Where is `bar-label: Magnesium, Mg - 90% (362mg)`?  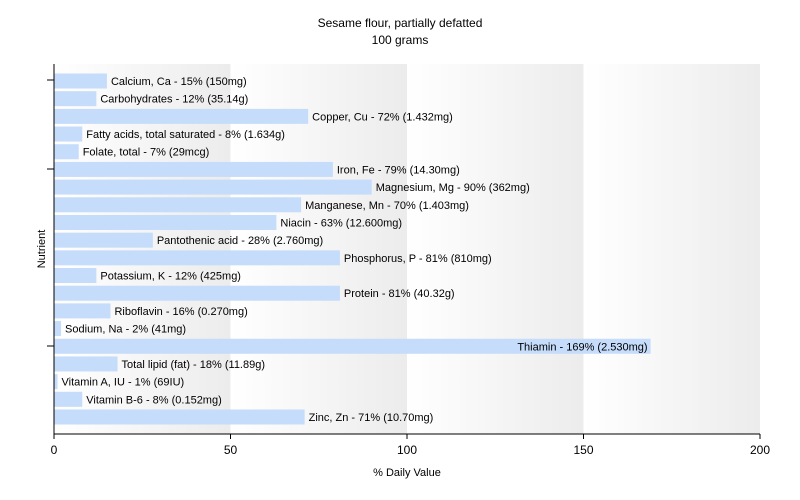
bar-label: Magnesium, Mg - 90% (362mg) is located at coordinates (453, 188).